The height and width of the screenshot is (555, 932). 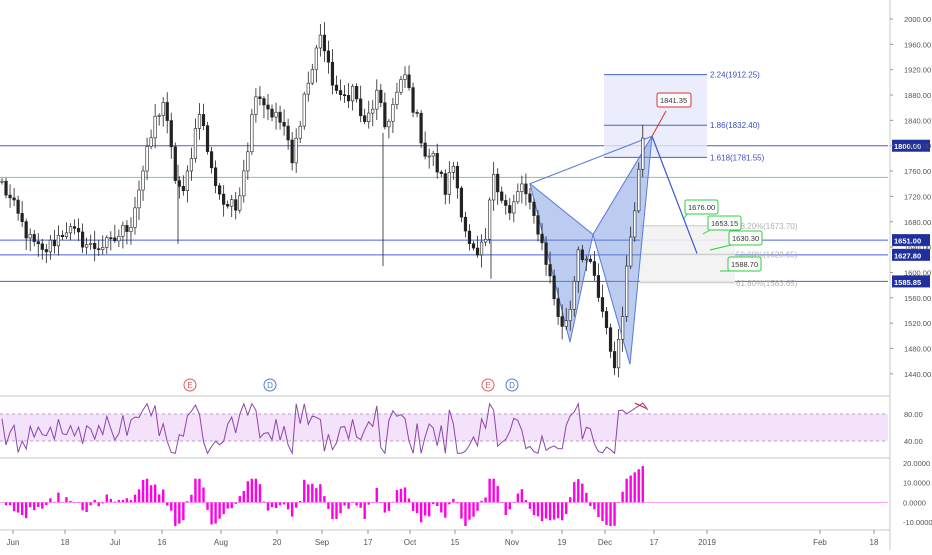 What do you see at coordinates (744, 264) in the screenshot?
I see `target-callout-label: 1588.70` at bounding box center [744, 264].